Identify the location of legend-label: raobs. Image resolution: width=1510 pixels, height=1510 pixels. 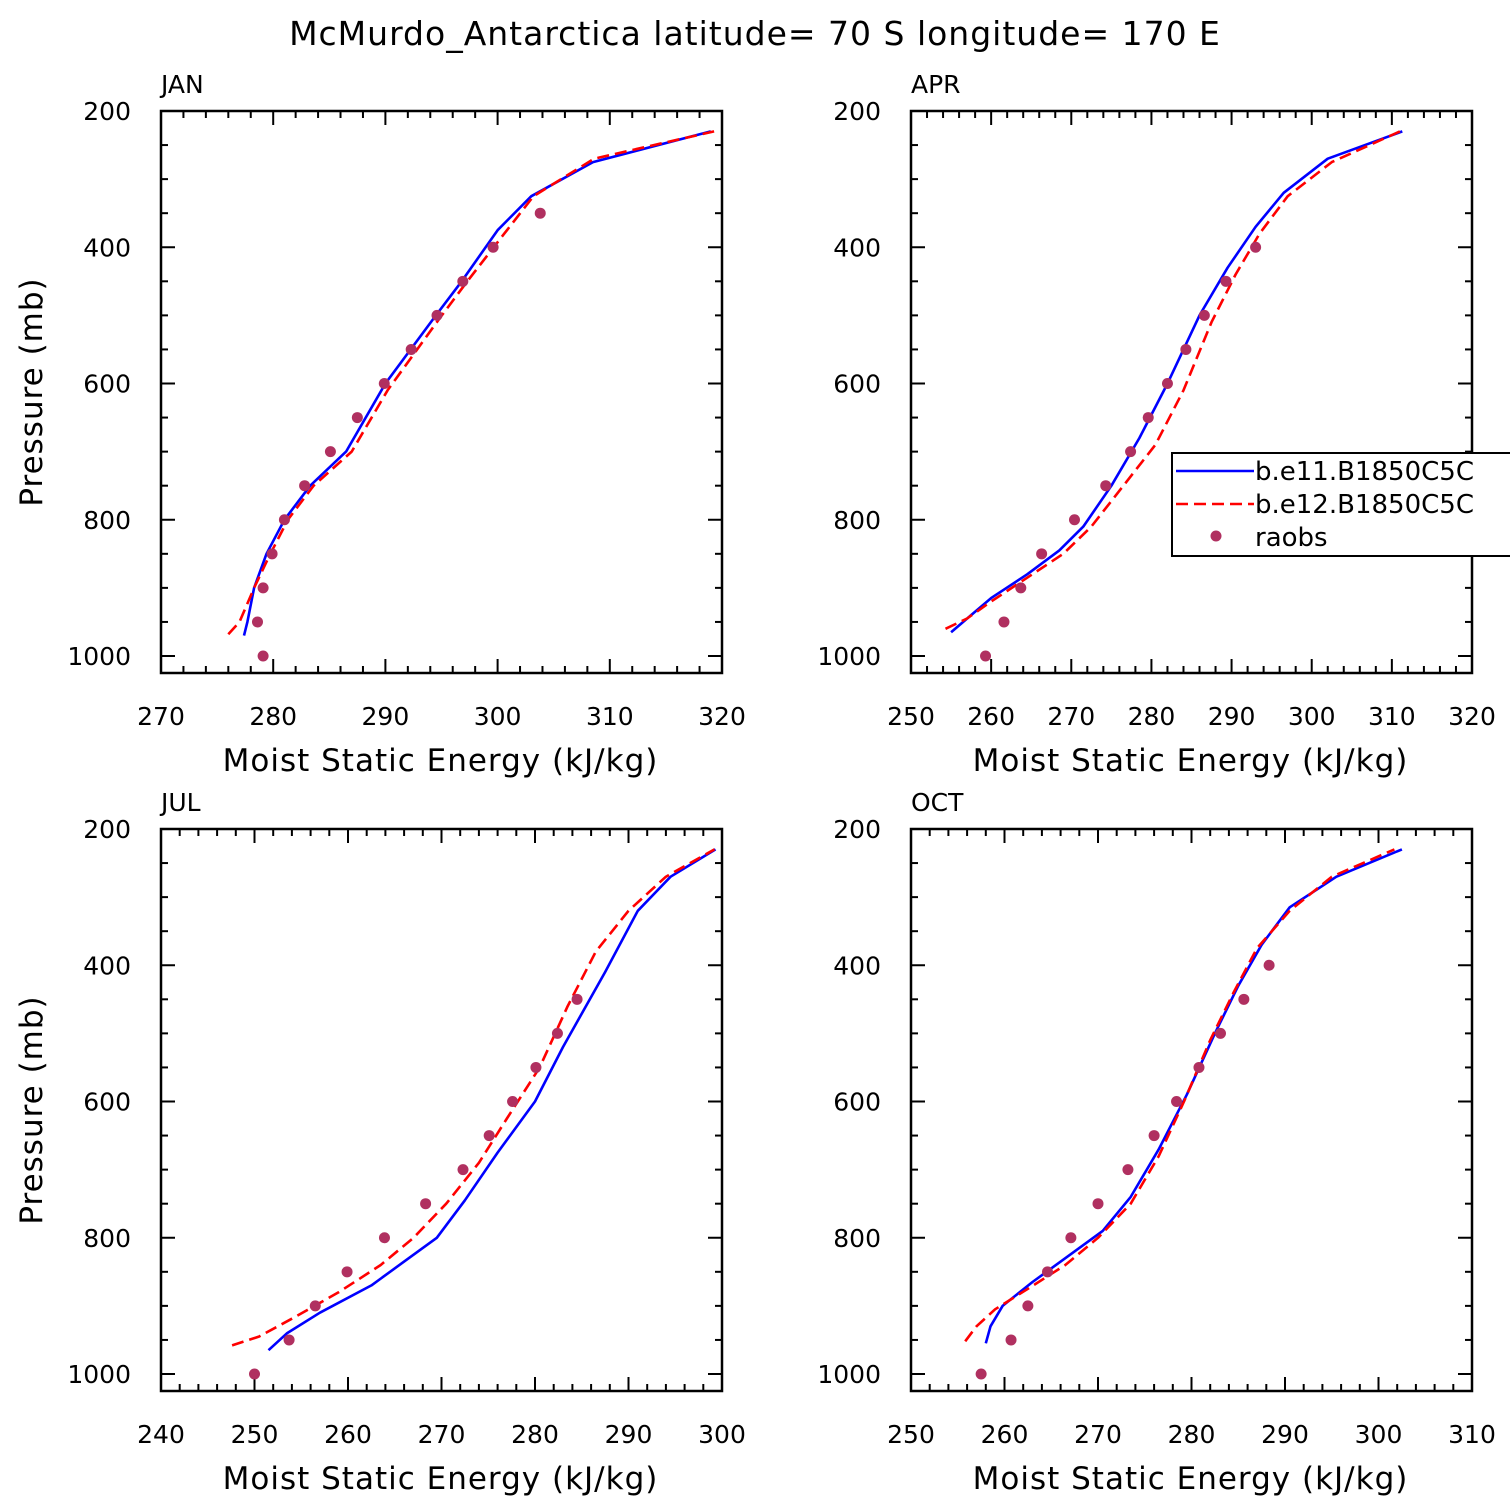
(1291, 538).